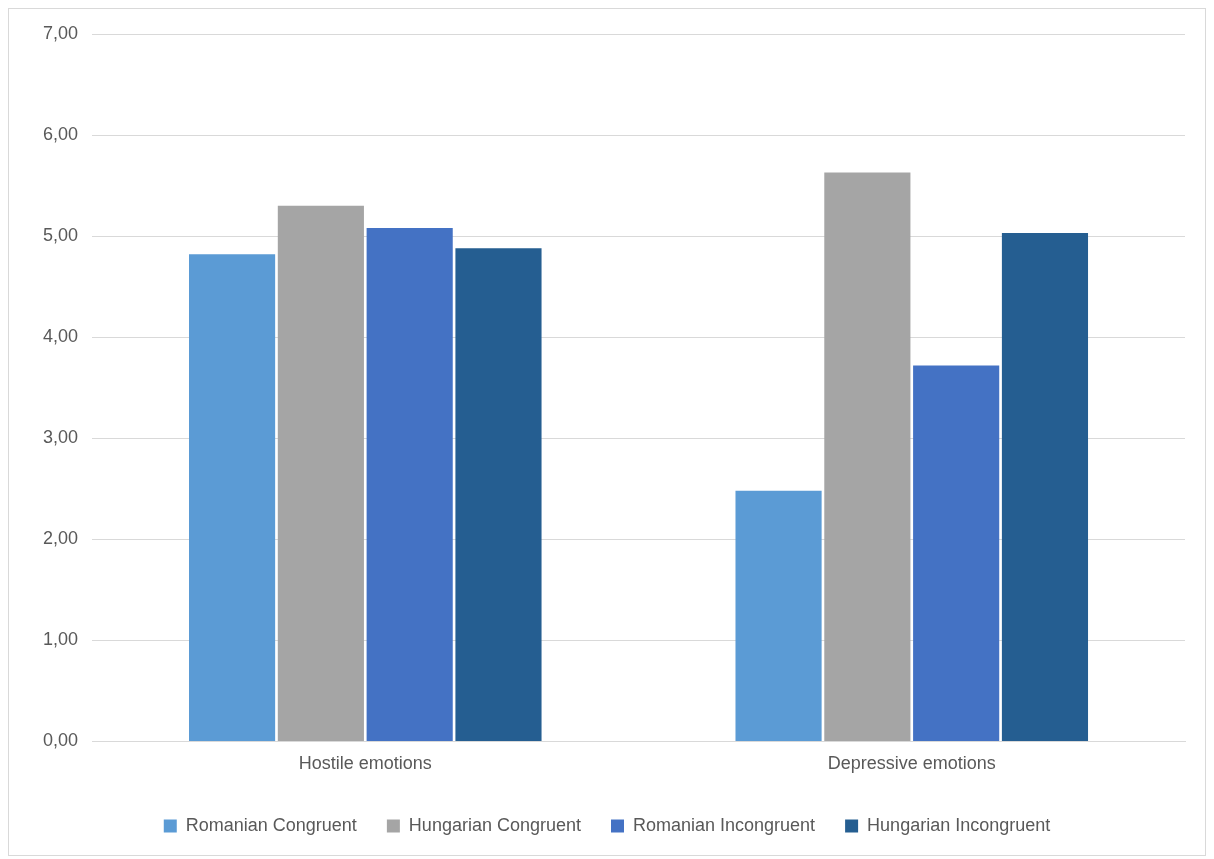 The width and height of the screenshot is (1214, 859). I want to click on x-tick-label: Depressive emotions, so click(911, 763).